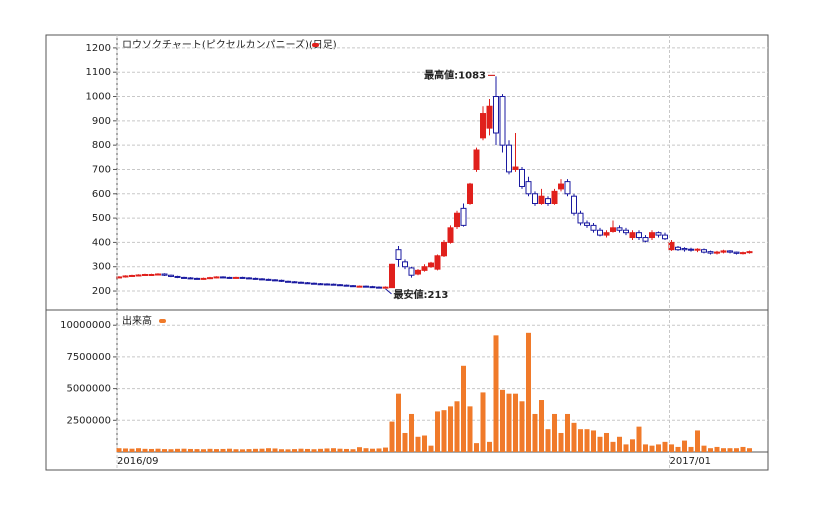  What do you see at coordinates (101, 242) in the screenshot?
I see `y-tick-label: 400` at bounding box center [101, 242].